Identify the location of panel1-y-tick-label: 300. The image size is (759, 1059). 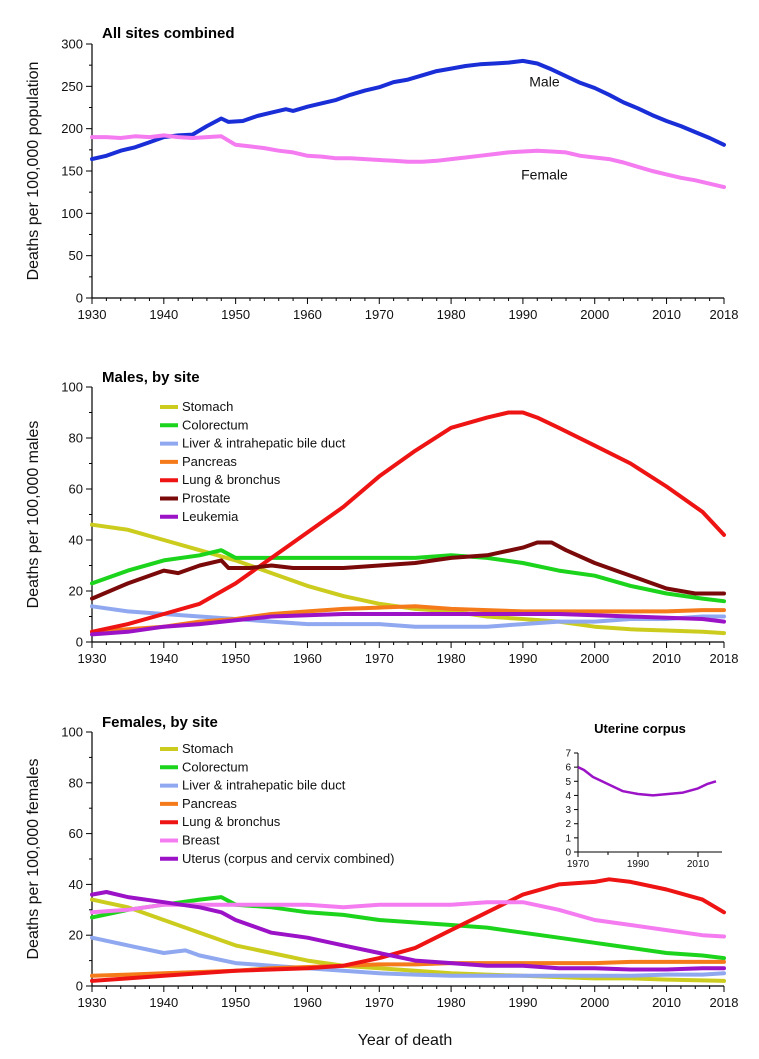
(72, 44).